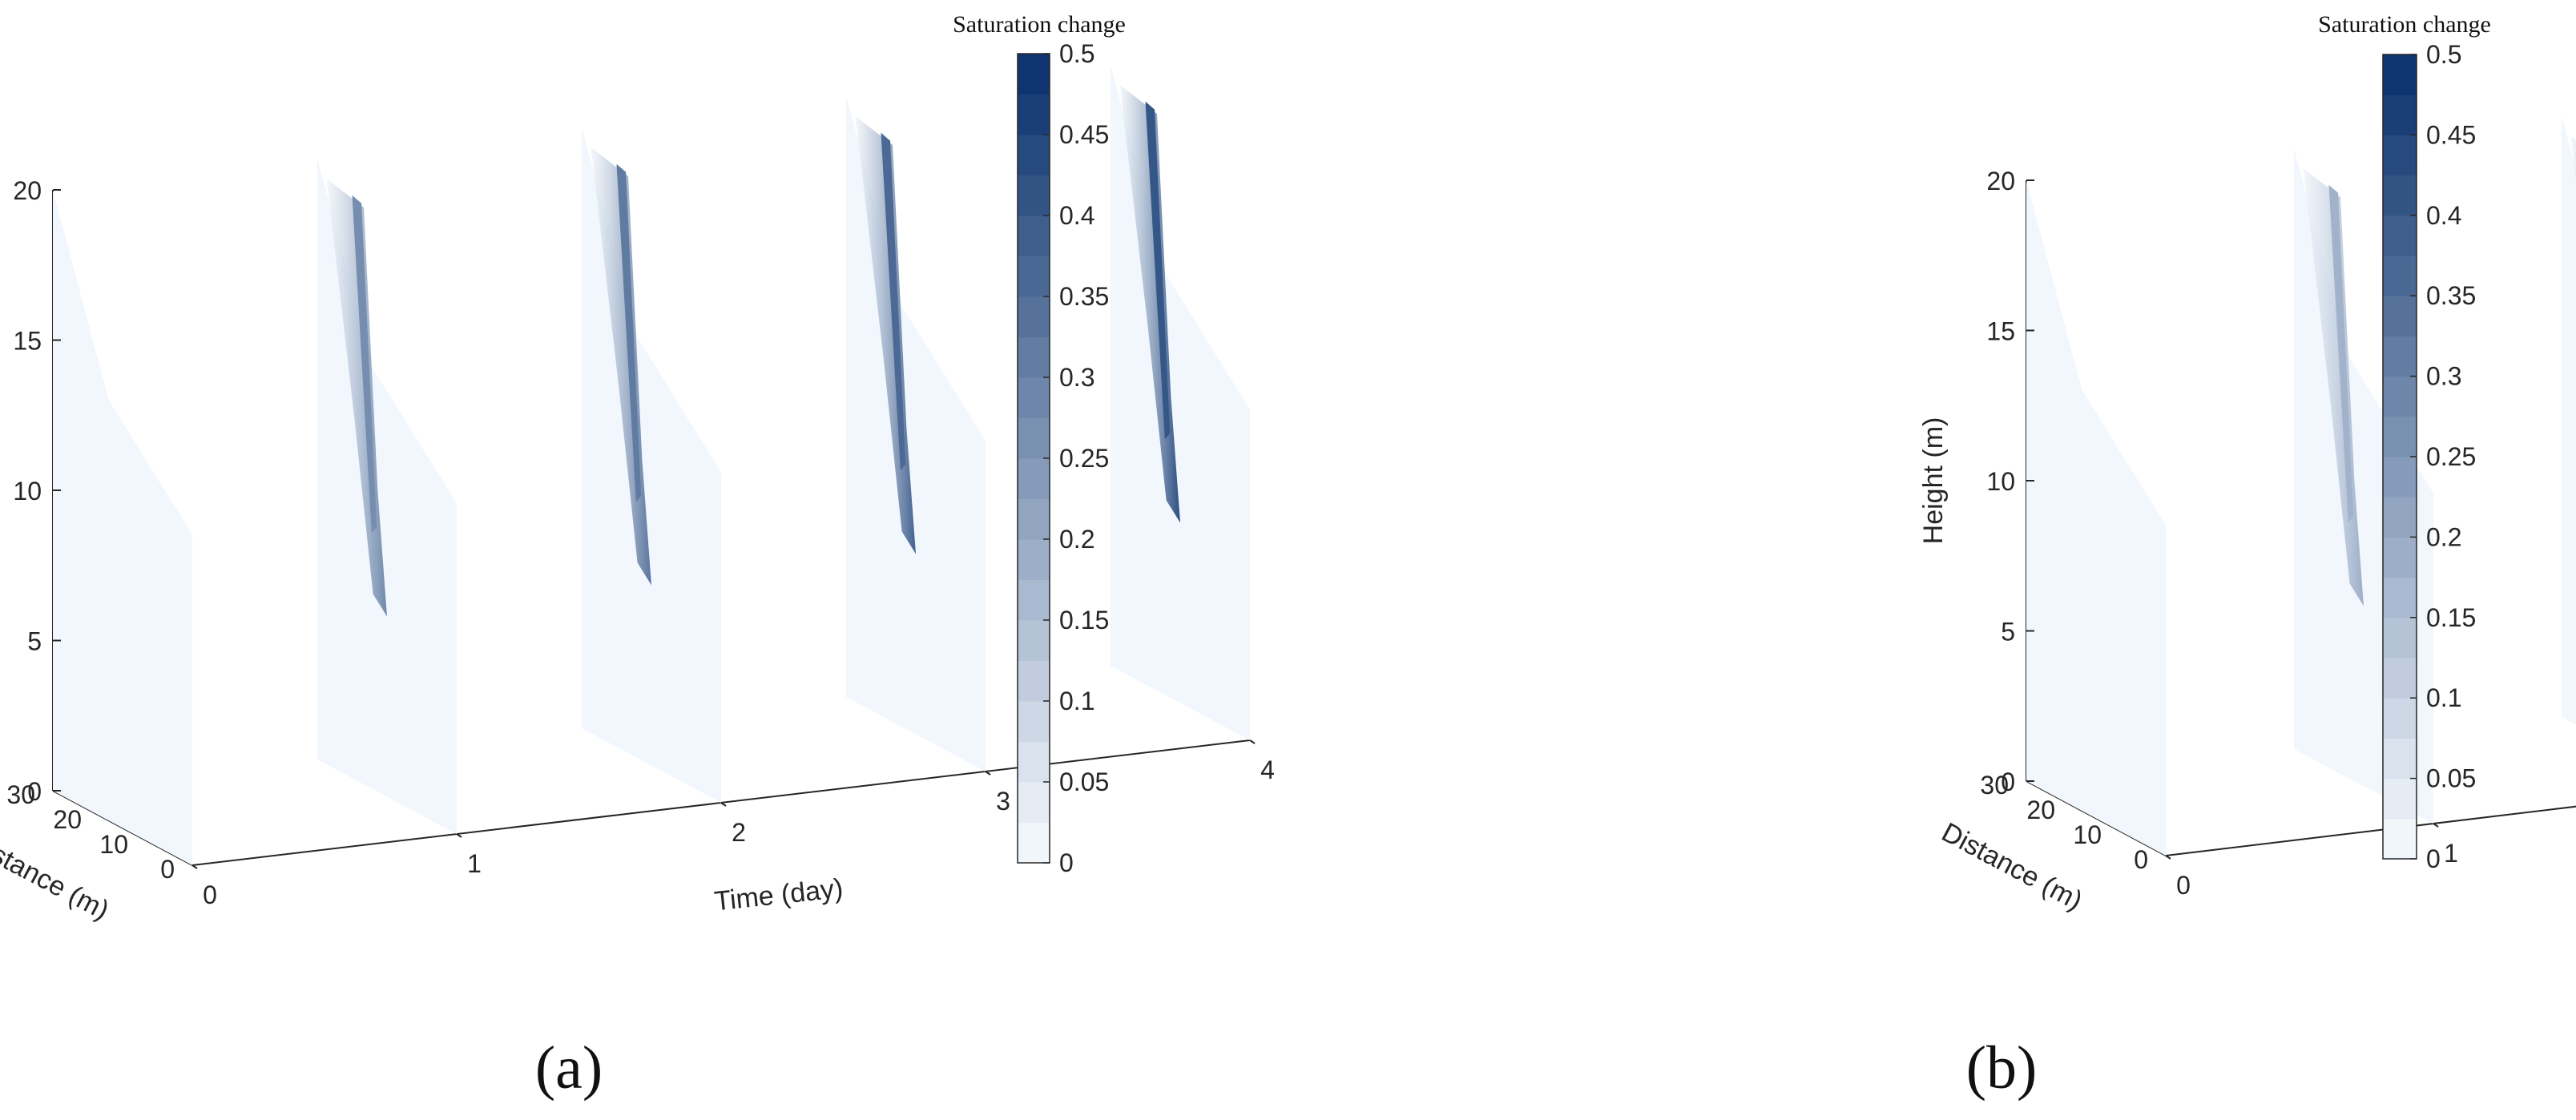 Image resolution: width=2576 pixels, height=1120 pixels. What do you see at coordinates (1003, 802) in the screenshot?
I see `x-tick-label: 3` at bounding box center [1003, 802].